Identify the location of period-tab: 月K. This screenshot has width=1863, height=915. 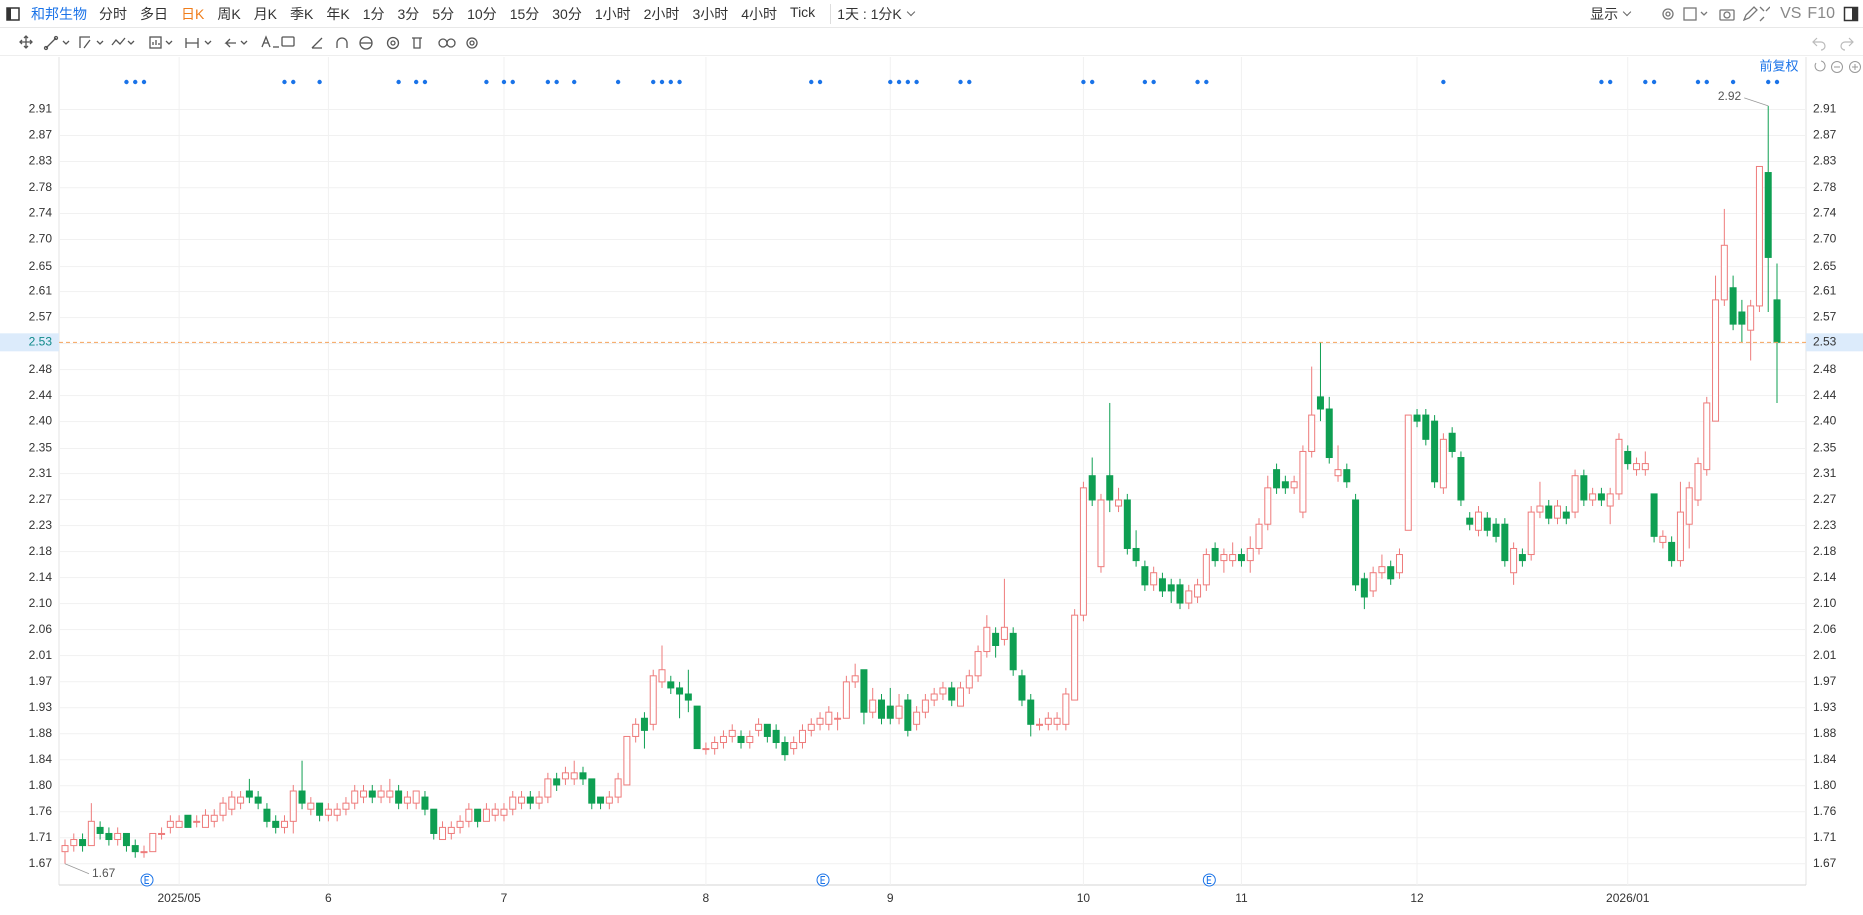
(265, 13).